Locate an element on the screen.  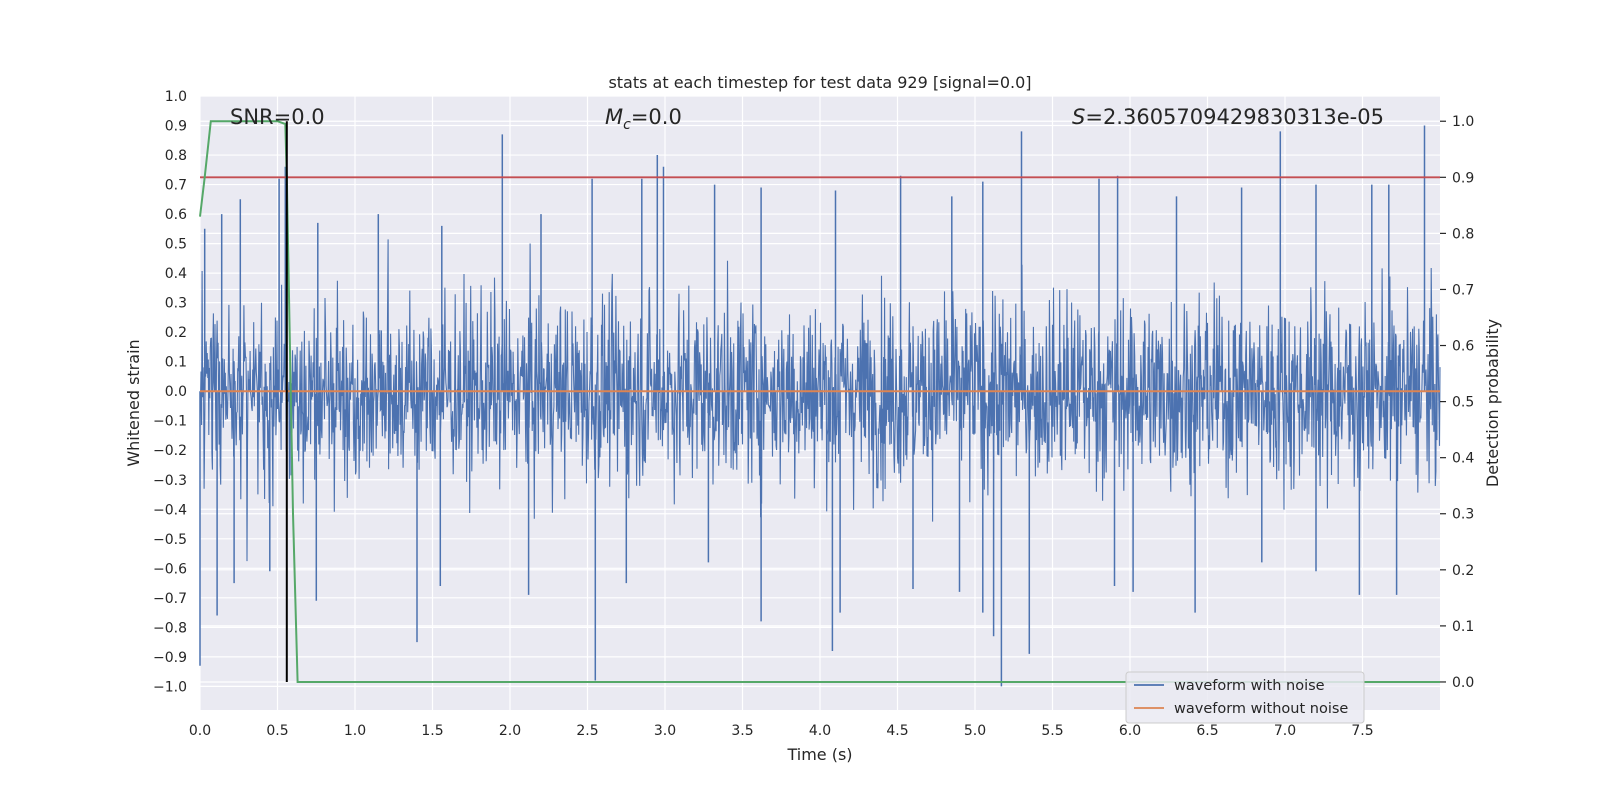
s-annotation: S=2.3605709429830313e-05 is located at coordinates (1228, 117).